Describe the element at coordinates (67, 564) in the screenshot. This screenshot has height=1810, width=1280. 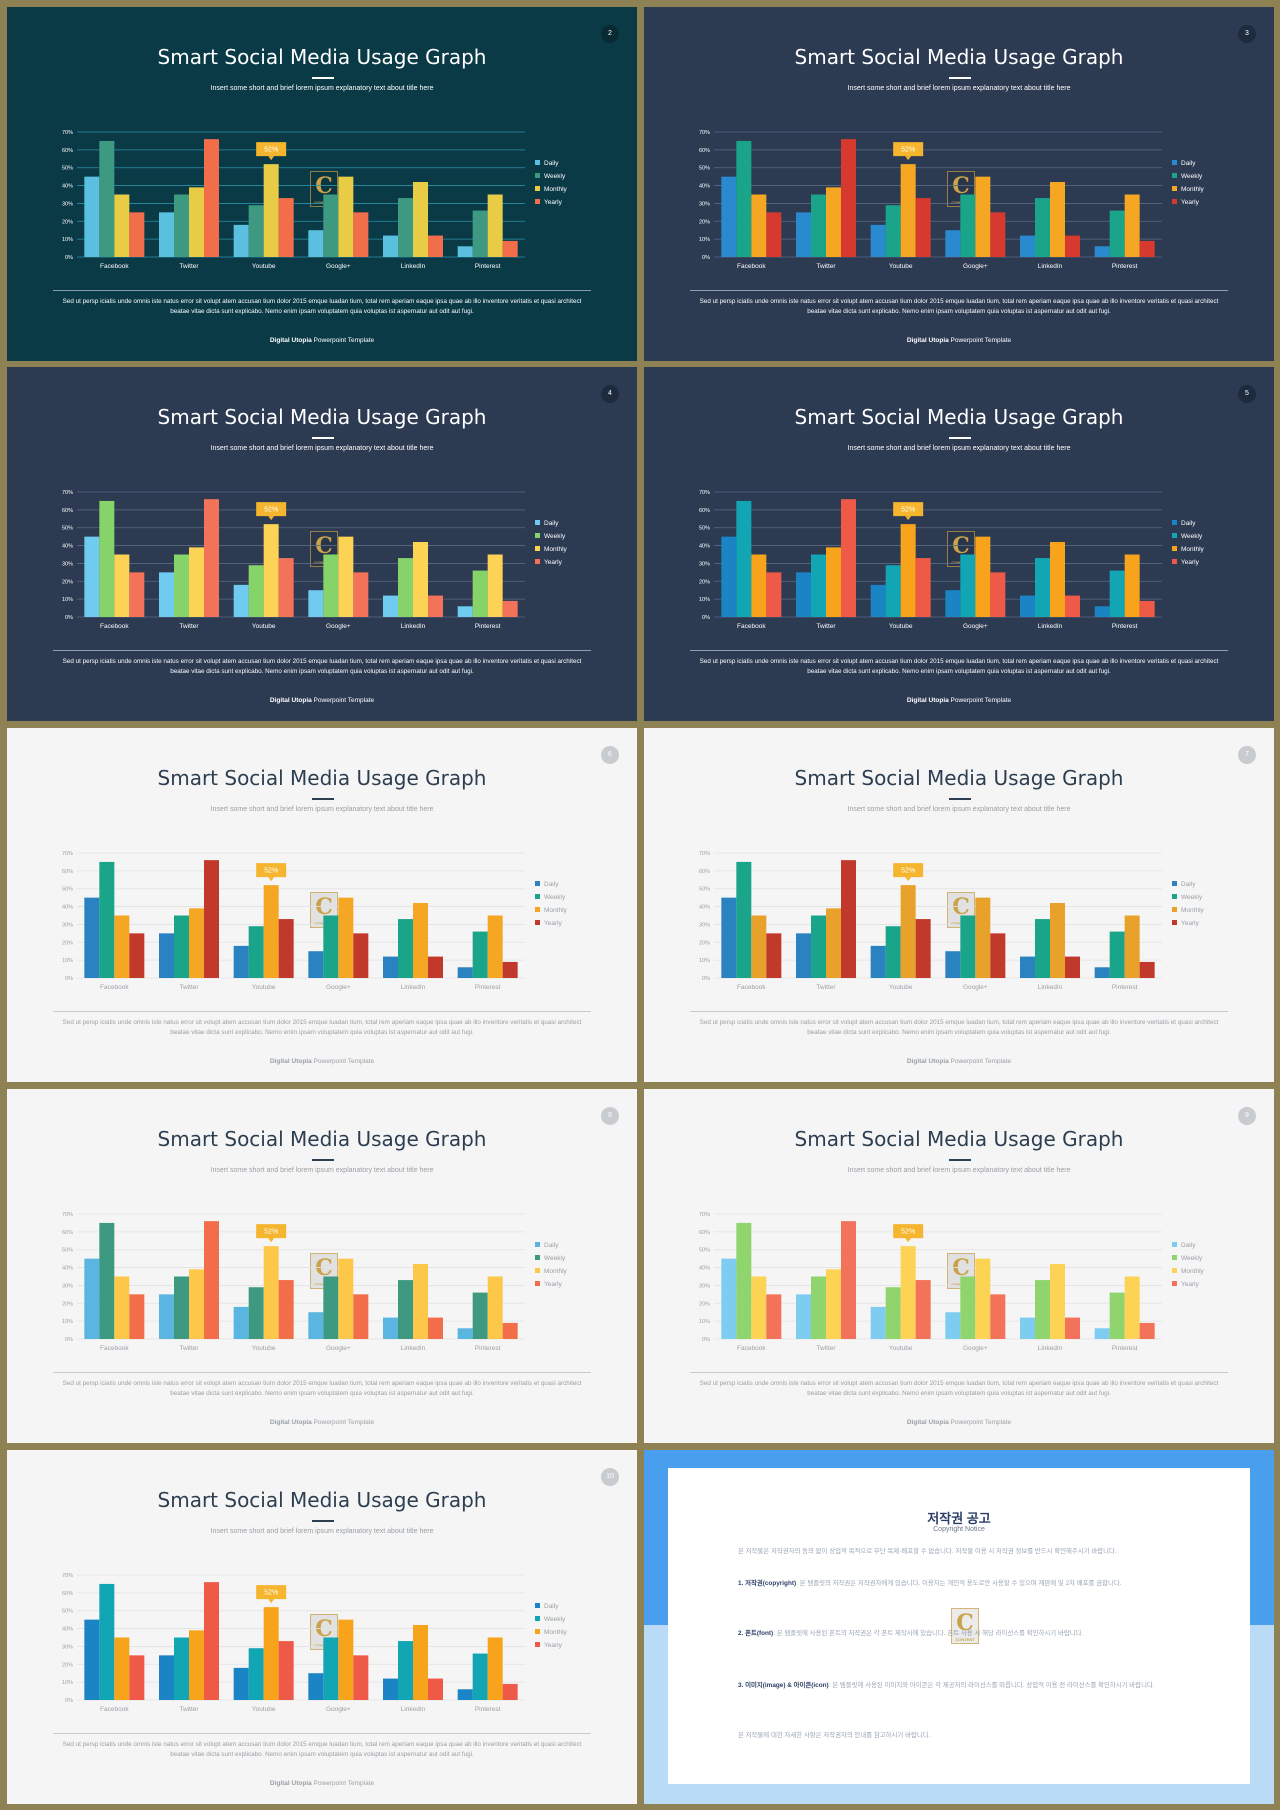
I see `y-tick-label: 30%` at that location.